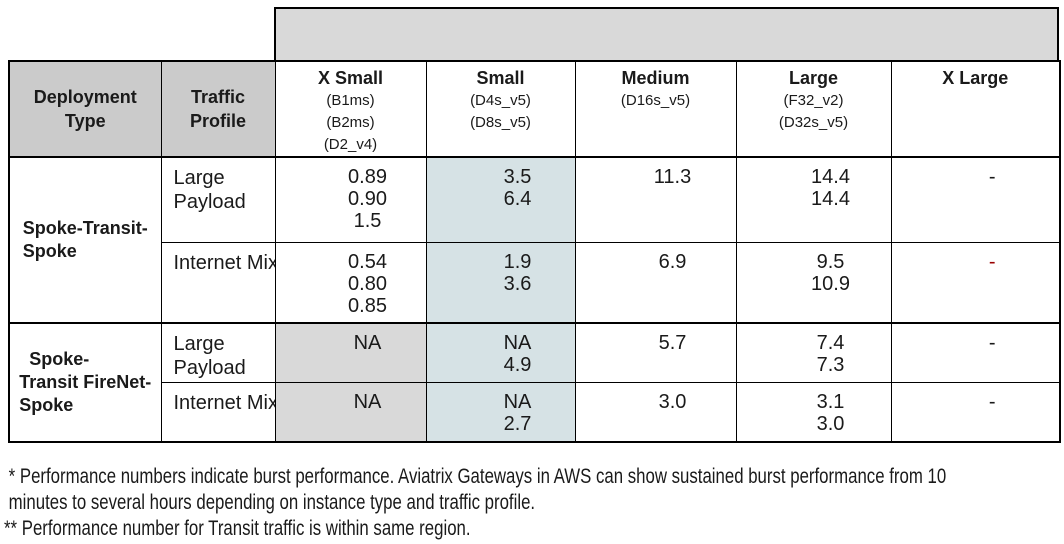 The width and height of the screenshot is (1064, 544). What do you see at coordinates (813, 111) in the screenshot?
I see `size-instances-large: (F32_v2) (D32s_v5)` at bounding box center [813, 111].